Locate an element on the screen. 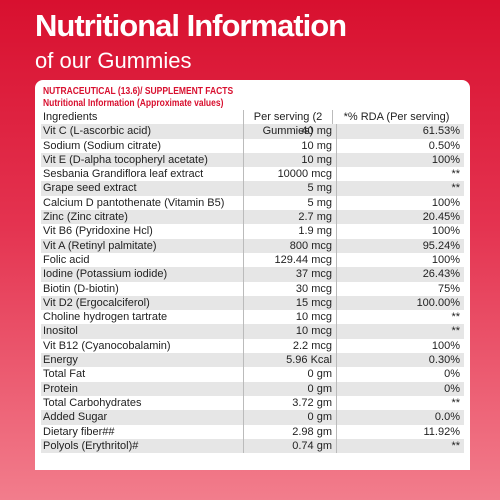  table-cell: 30 mcg is located at coordinates (290, 288).